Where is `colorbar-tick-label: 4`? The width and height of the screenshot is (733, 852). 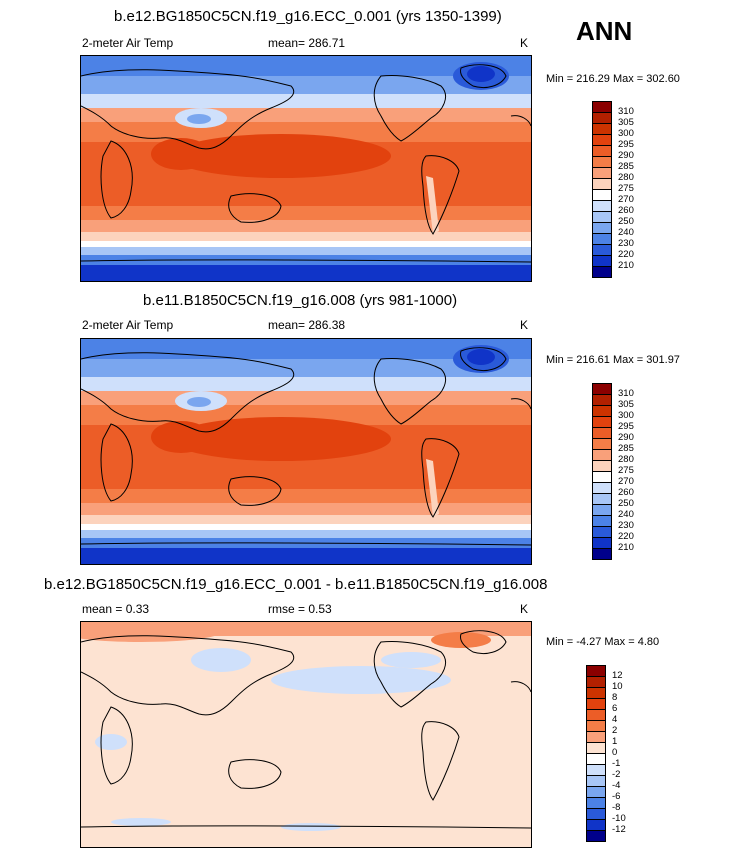
colorbar-tick-label: 4 is located at coordinates (615, 719).